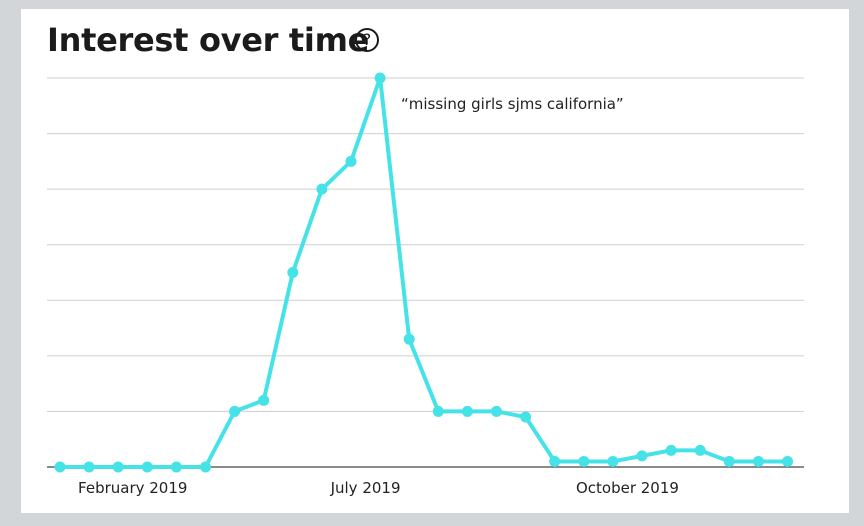 This screenshot has height=526, width=864. Describe the element at coordinates (627, 488) in the screenshot. I see `x-tick-label: October 2019` at that location.